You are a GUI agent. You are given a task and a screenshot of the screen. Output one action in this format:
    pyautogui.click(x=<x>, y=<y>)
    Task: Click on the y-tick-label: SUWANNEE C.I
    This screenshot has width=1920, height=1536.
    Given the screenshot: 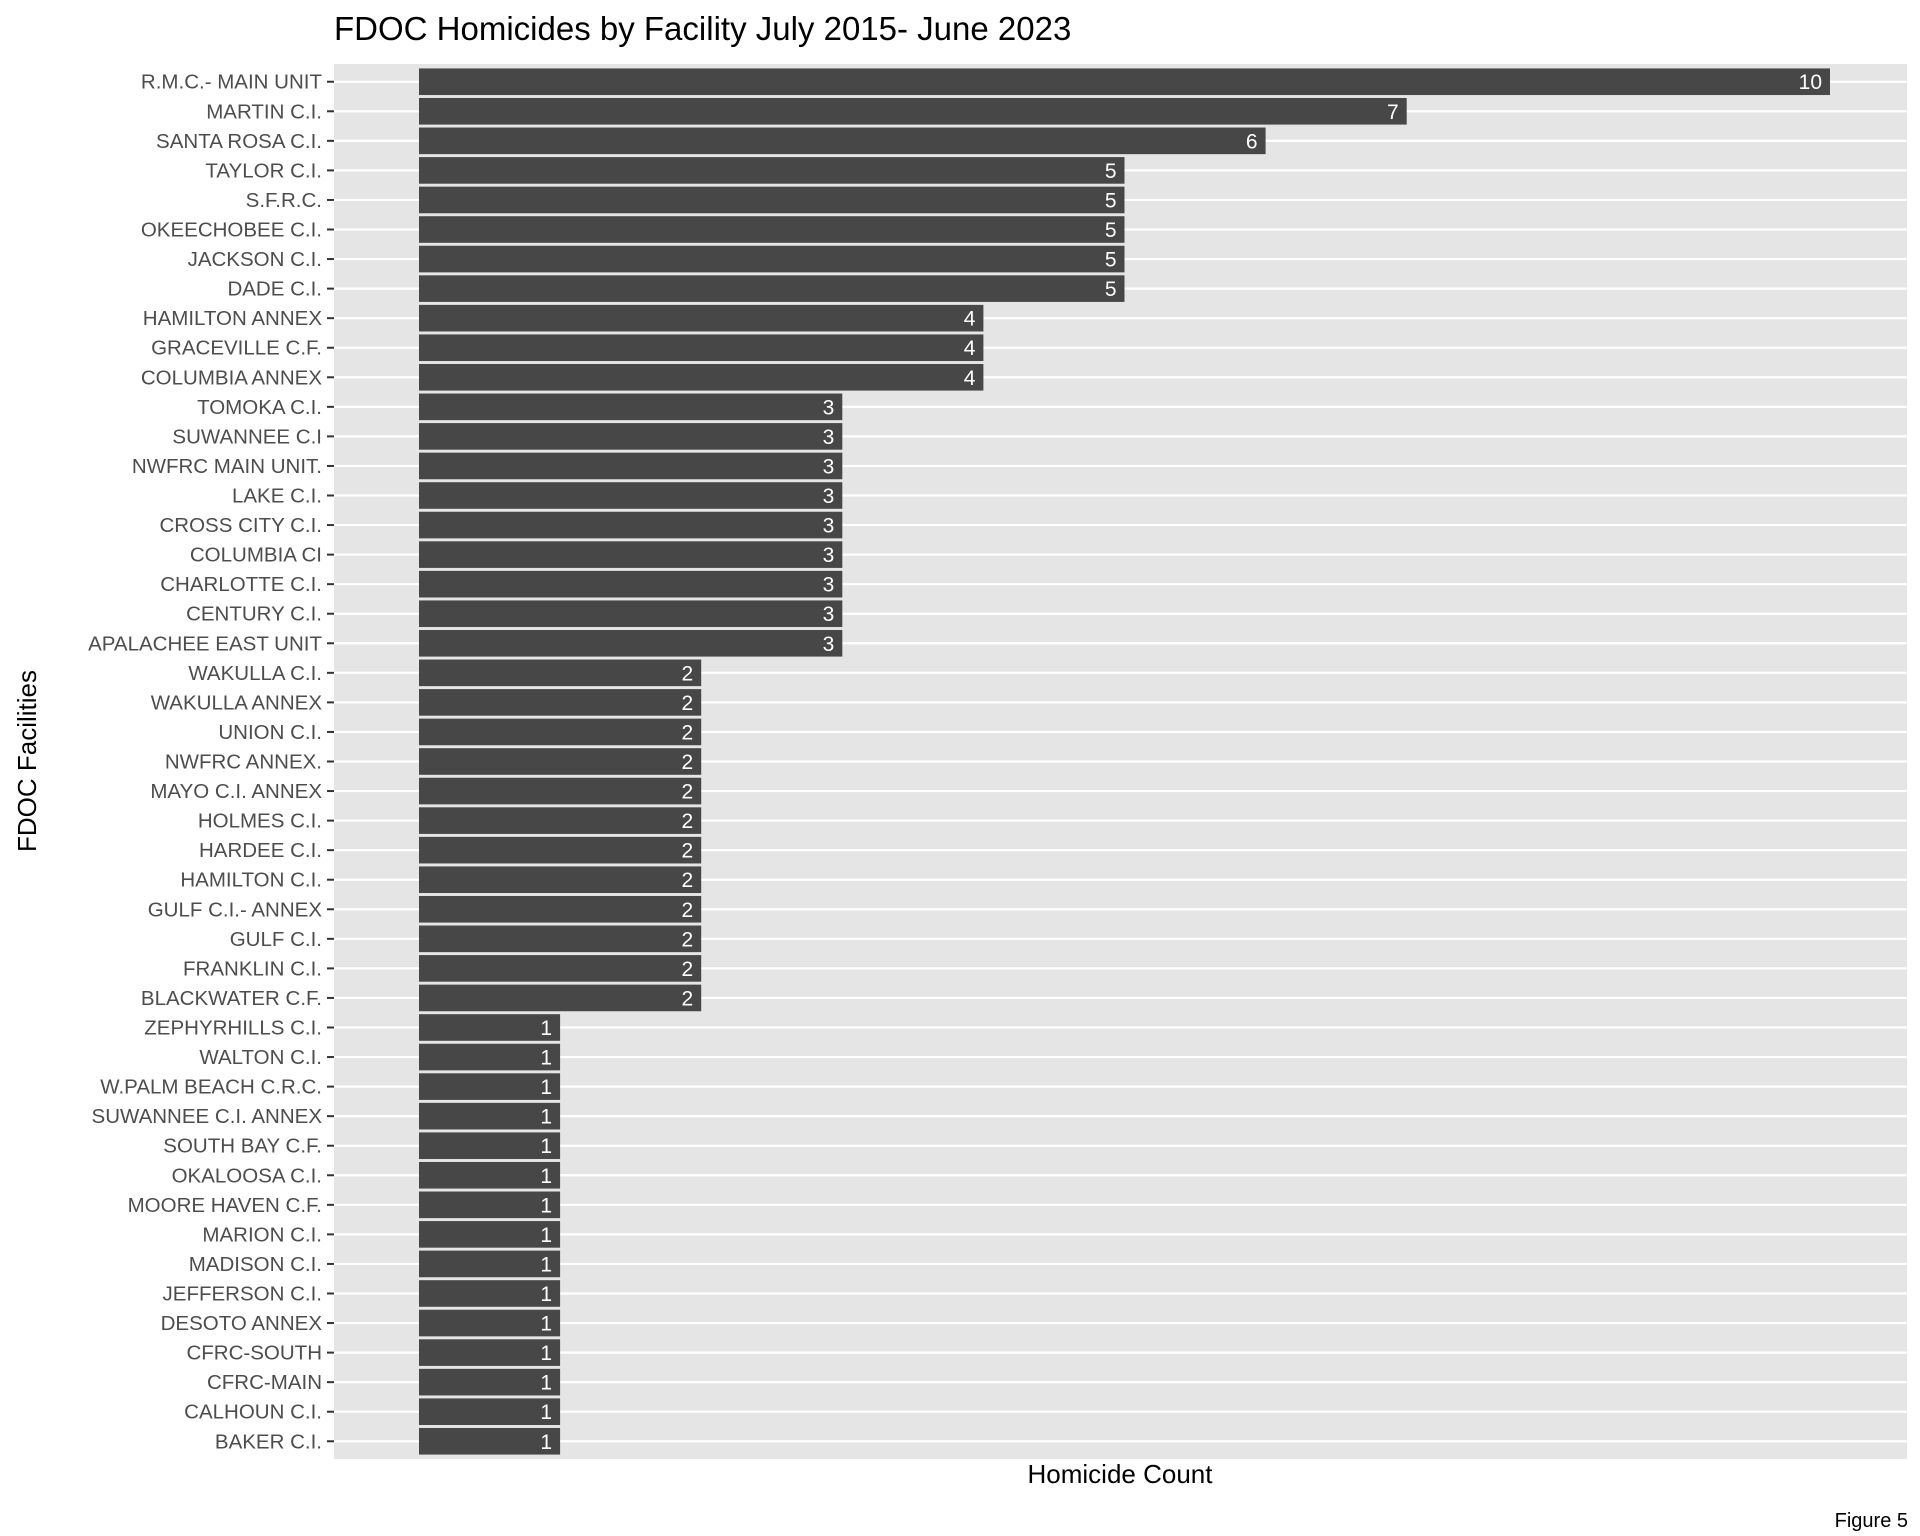 What is the action you would take?
    pyautogui.click(x=247, y=436)
    